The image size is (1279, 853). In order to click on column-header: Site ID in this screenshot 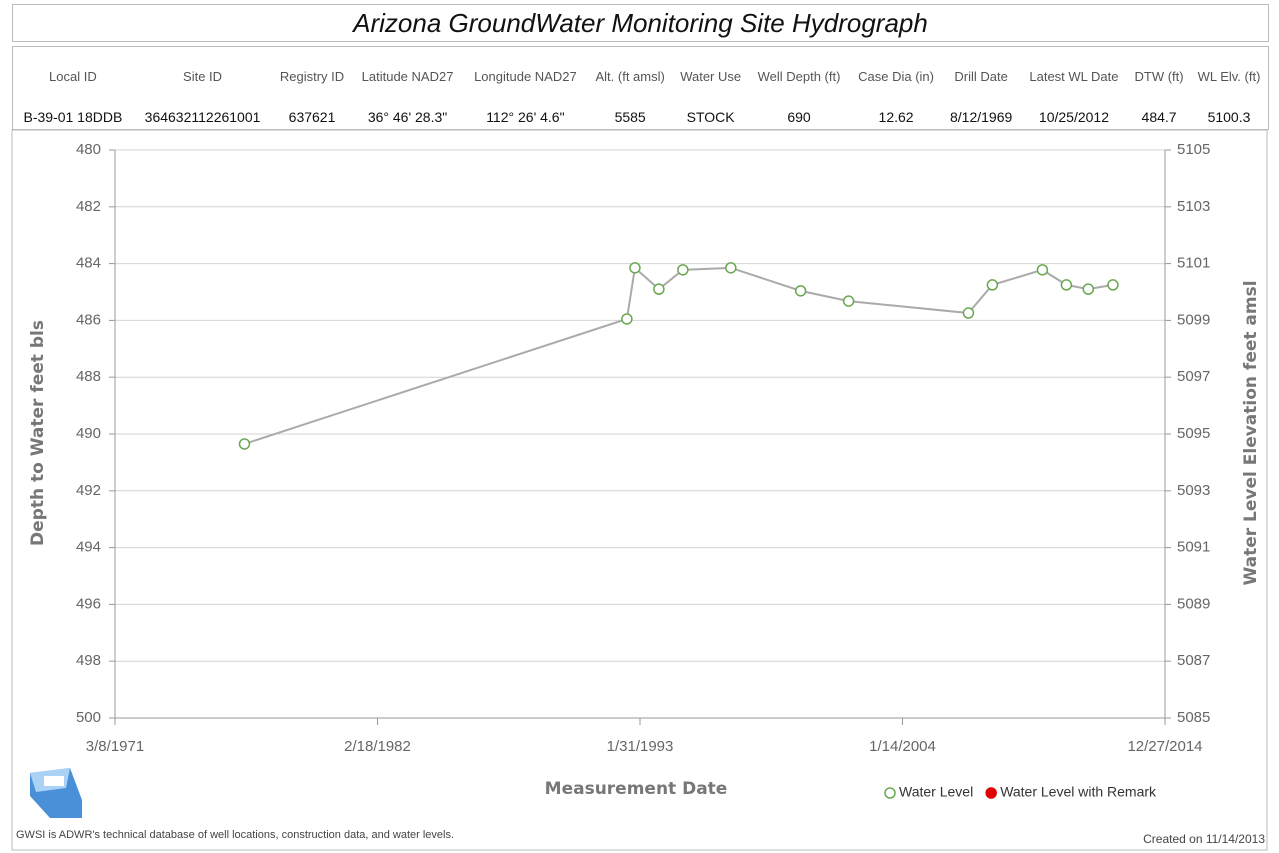, I will do `click(203, 76)`.